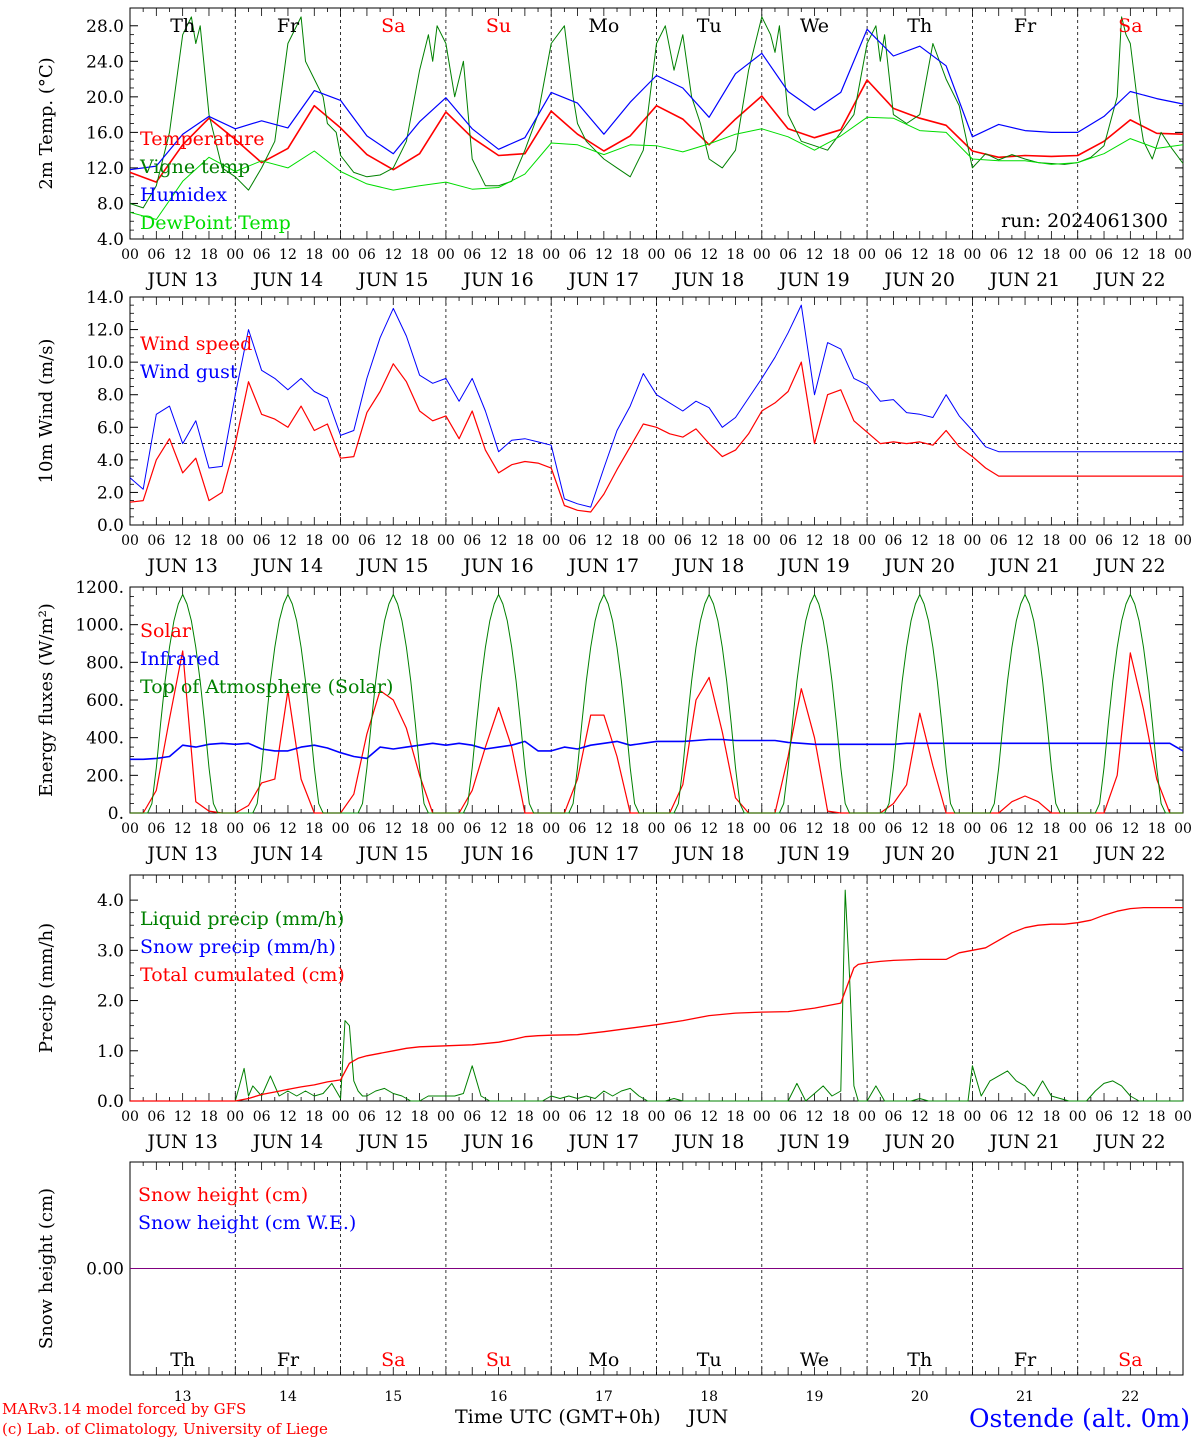  What do you see at coordinates (182, 26) in the screenshot?
I see `day-name-top: Th` at bounding box center [182, 26].